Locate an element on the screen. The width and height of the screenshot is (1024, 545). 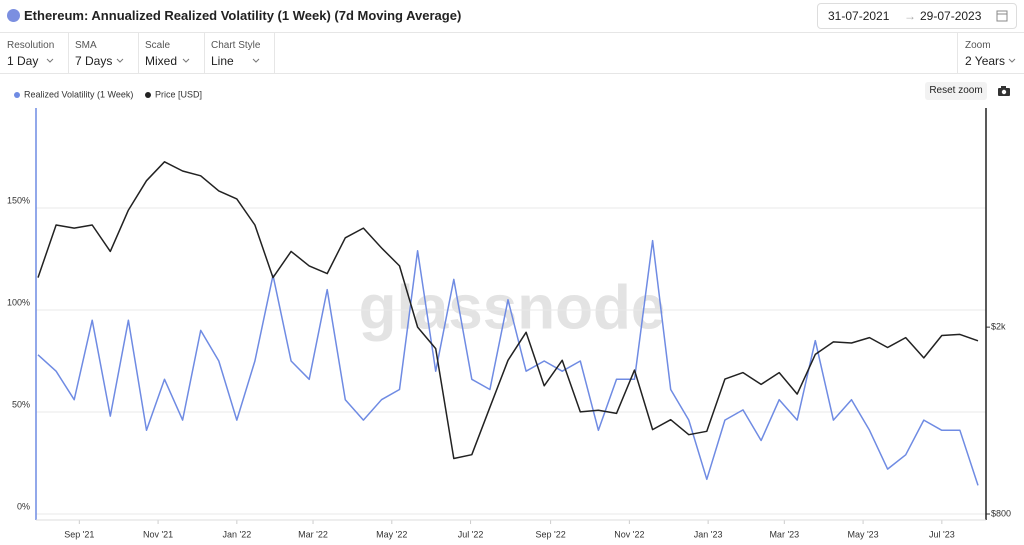
legend-label: Realized Volatility (1 Week) is located at coordinates (78, 94).